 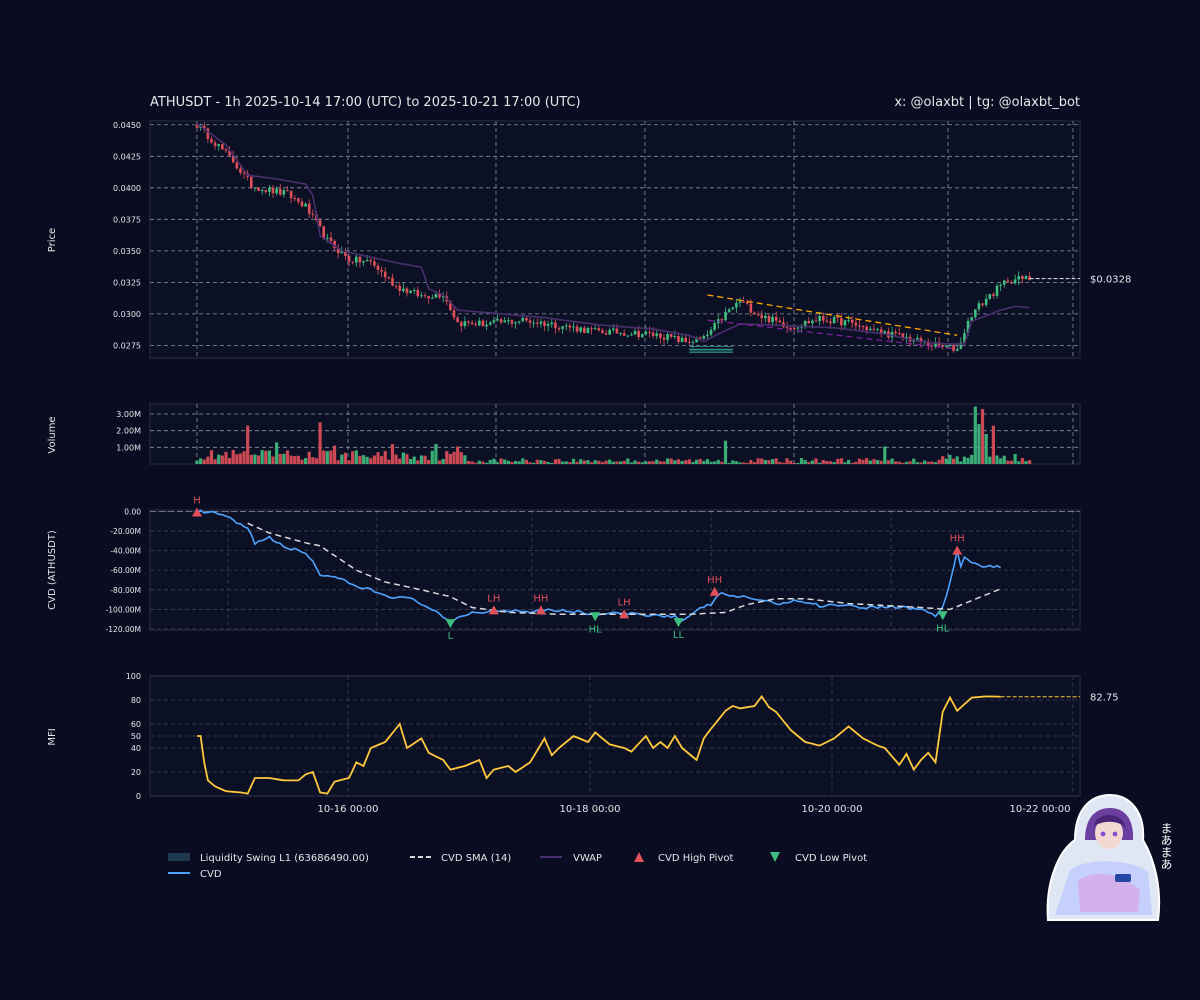 What do you see at coordinates (127, 251) in the screenshot?
I see `y-tick-label: 0.0350` at bounding box center [127, 251].